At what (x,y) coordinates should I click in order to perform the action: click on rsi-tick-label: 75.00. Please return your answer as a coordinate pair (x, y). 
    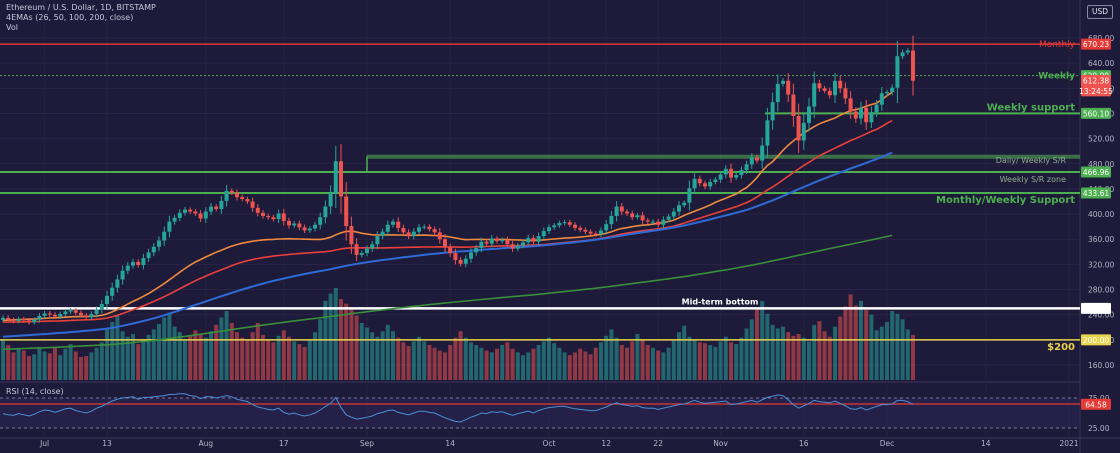
    Looking at the image, I should click on (1099, 398).